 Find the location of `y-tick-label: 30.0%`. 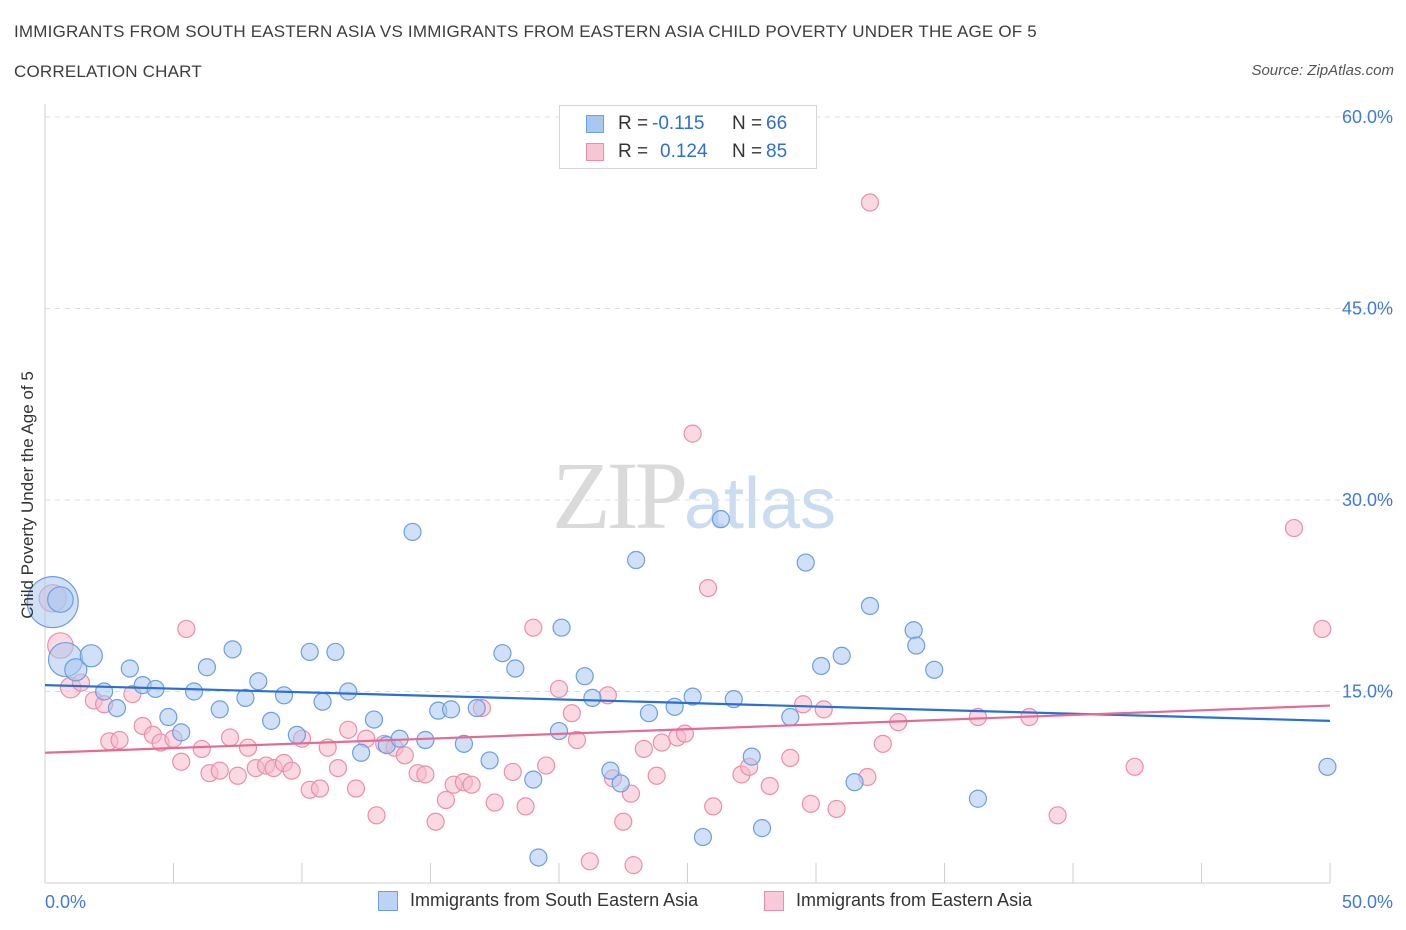

y-tick-label: 30.0% is located at coordinates (1367, 500).